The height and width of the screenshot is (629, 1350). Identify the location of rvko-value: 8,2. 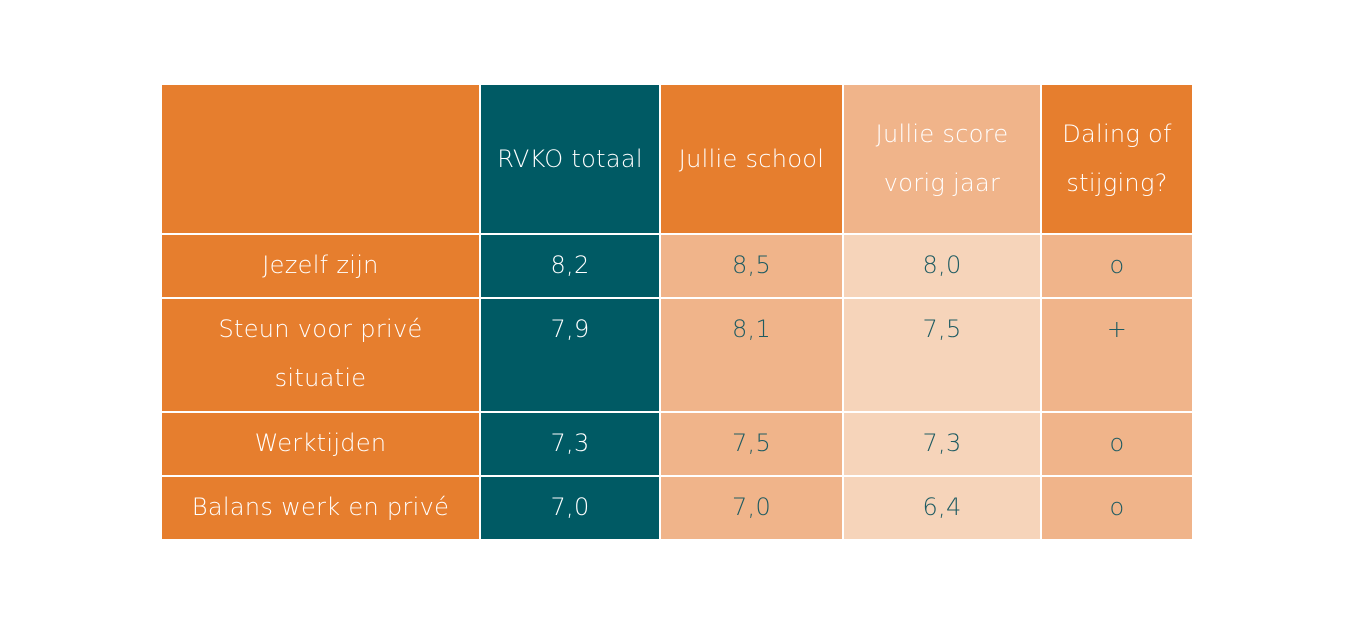
(570, 266).